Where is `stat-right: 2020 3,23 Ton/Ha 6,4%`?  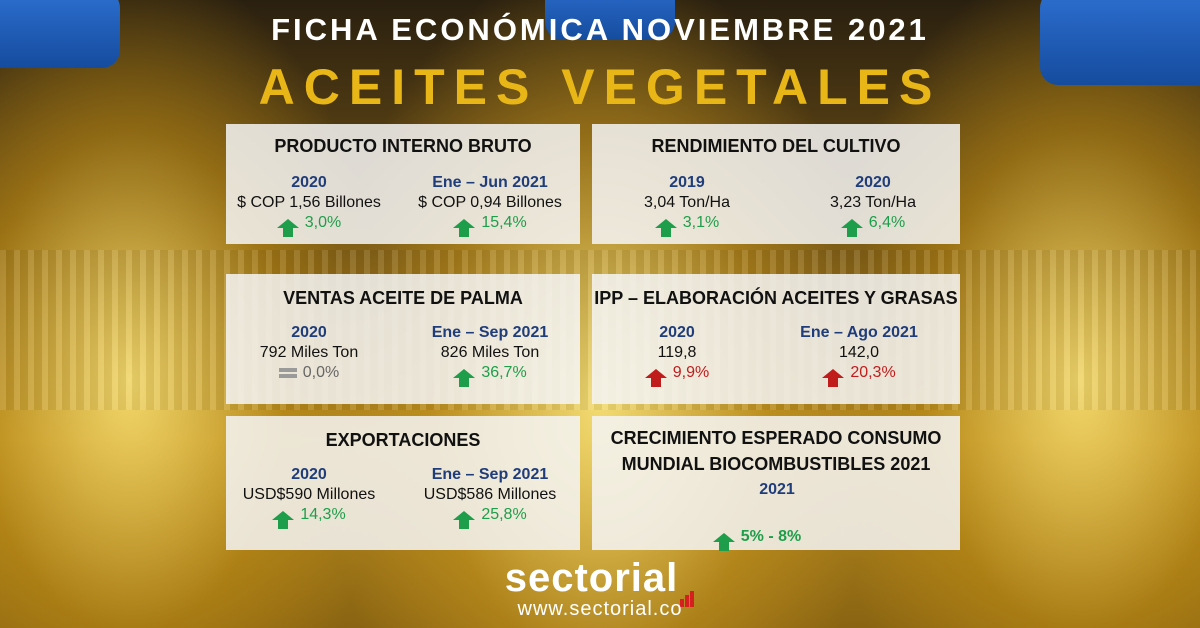 stat-right: 2020 3,23 Ton/Ha 6,4% is located at coordinates (873, 205).